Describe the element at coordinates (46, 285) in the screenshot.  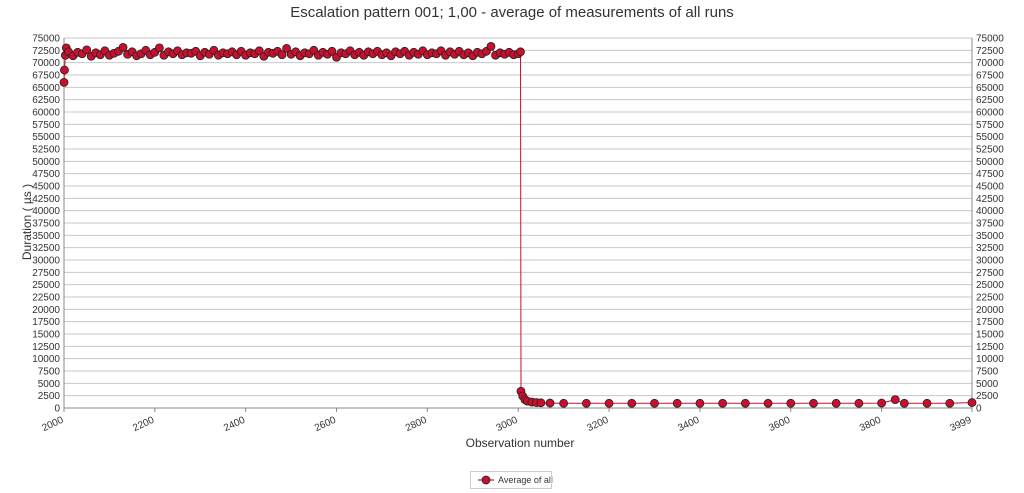
I see `y-tick-label: 25000` at that location.